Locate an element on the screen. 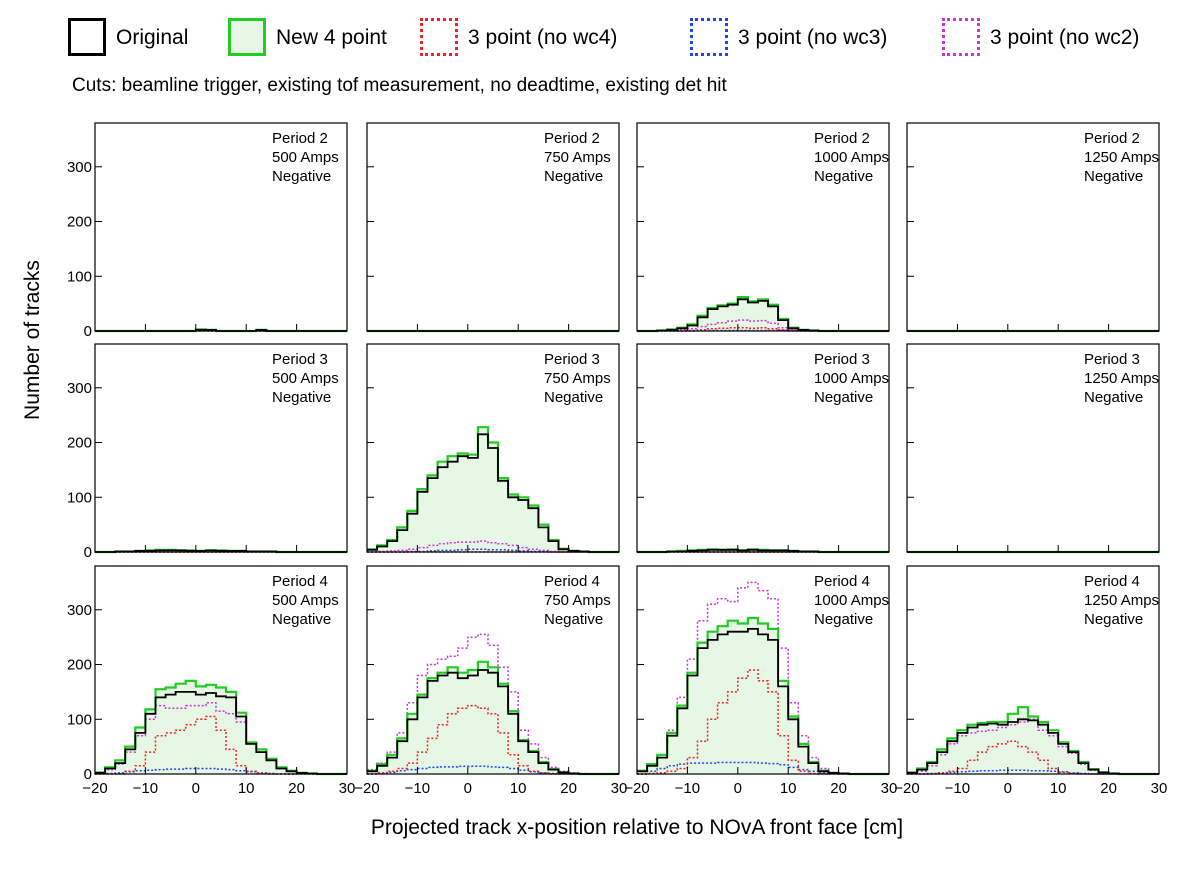  legend-label: 3 point (no wc2) is located at coordinates (1065, 37).